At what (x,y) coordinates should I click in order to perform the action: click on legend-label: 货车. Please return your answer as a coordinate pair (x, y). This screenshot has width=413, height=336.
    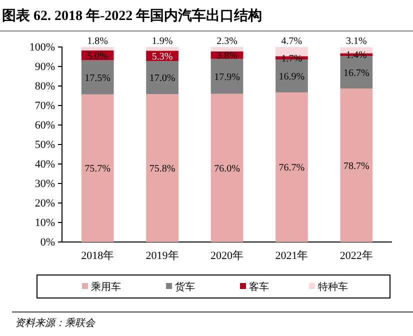
    Looking at the image, I should click on (185, 287).